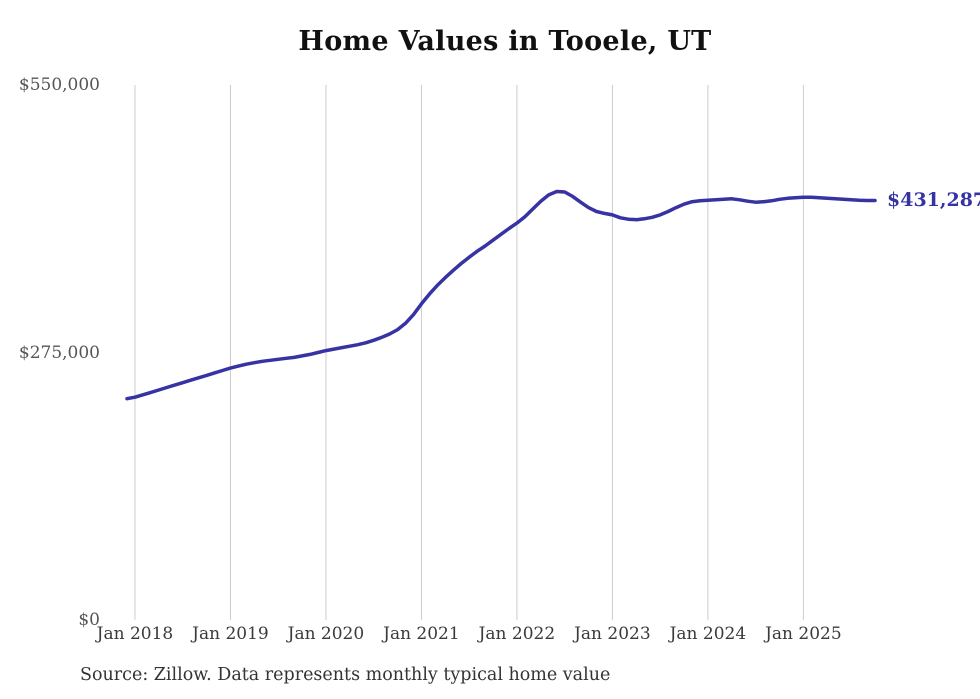 Image resolution: width=980 pixels, height=699 pixels. Describe the element at coordinates (421, 634) in the screenshot. I see `x-tick-label: Jan 2021` at that location.